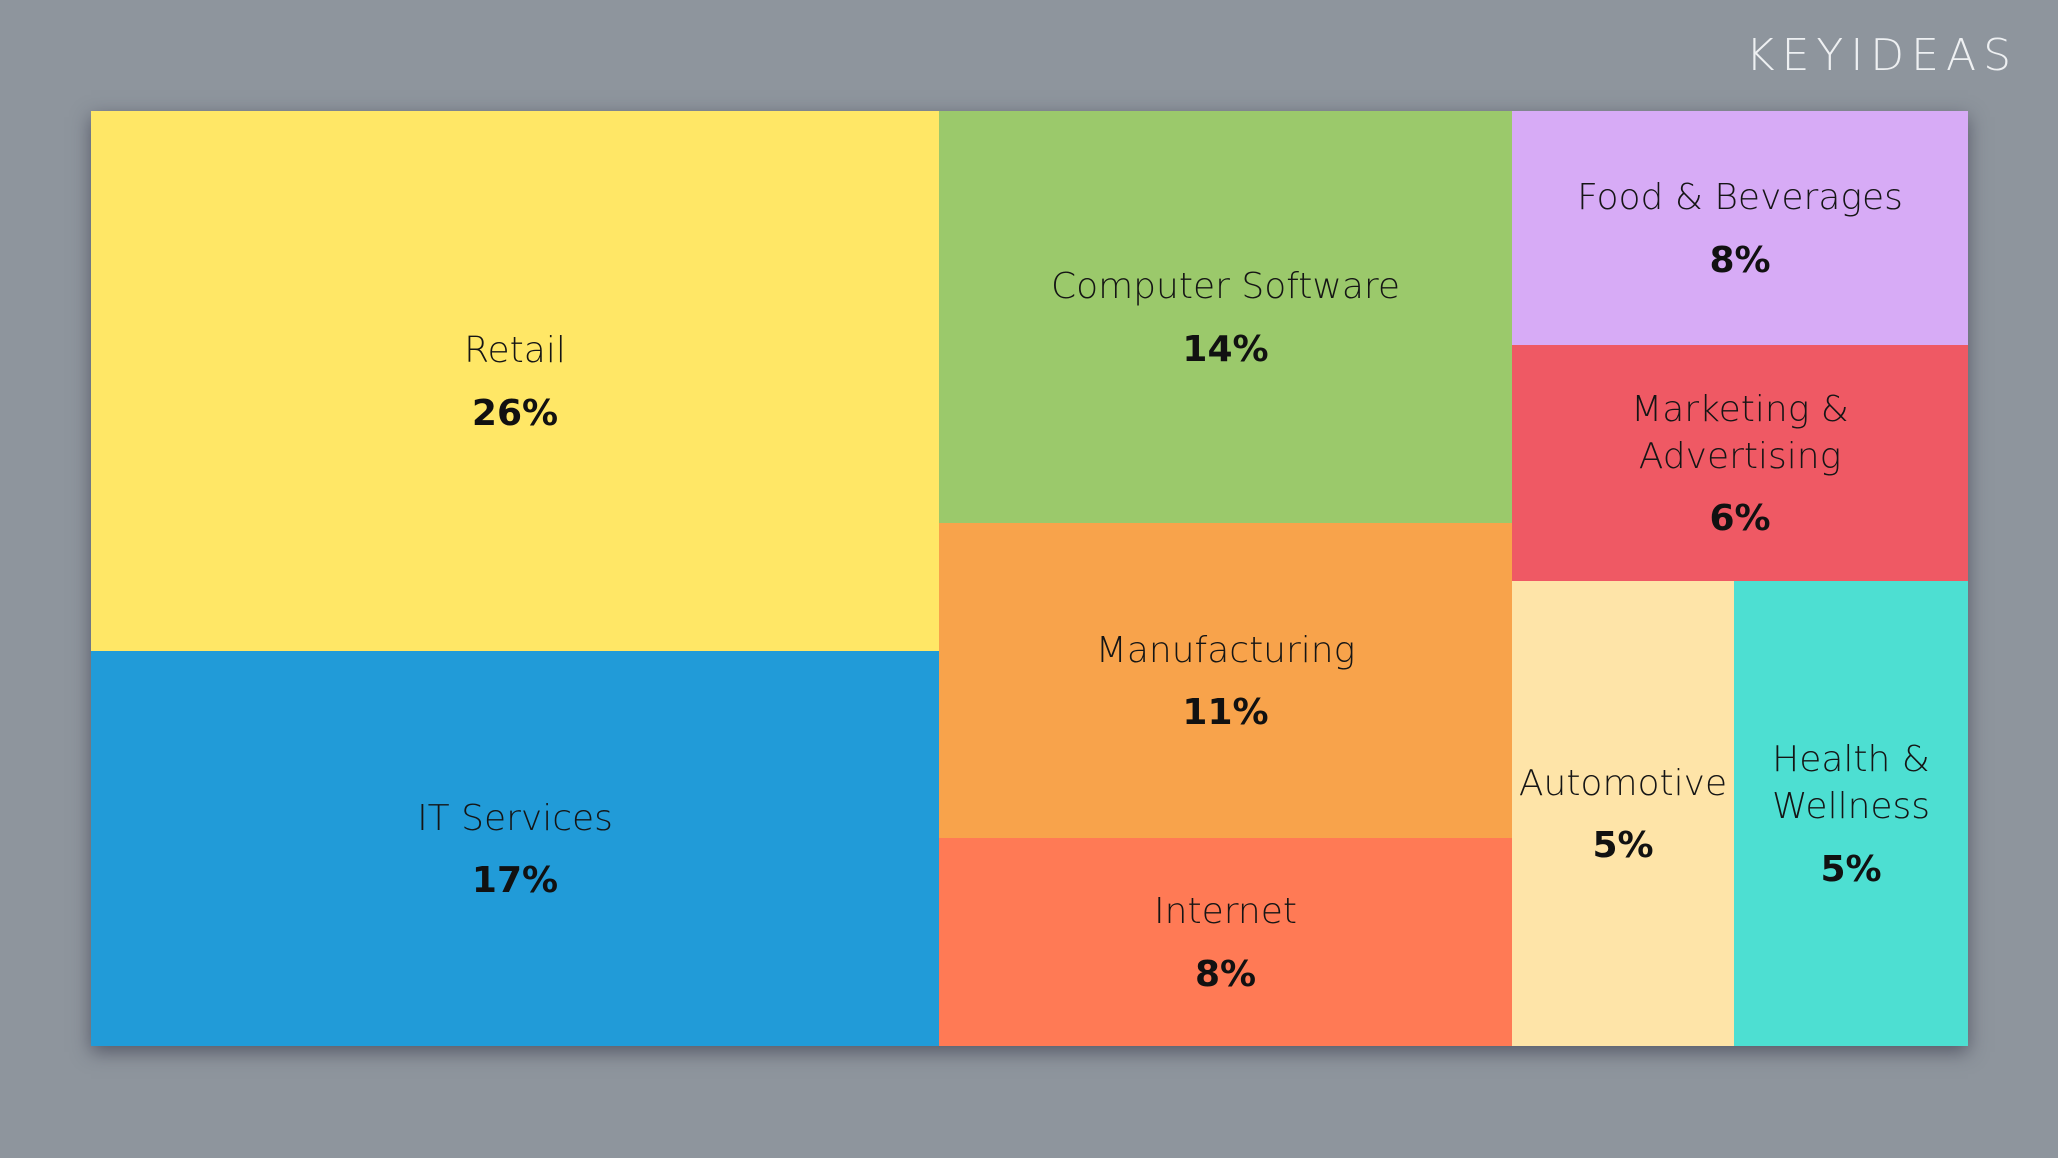  I want to click on brand-logo: KEYIDEAS, so click(1881, 55).